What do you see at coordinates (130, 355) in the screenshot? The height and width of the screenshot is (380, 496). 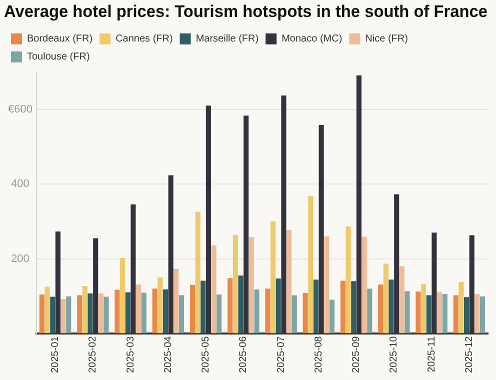 I see `x-tick-label: 2025-03` at bounding box center [130, 355].